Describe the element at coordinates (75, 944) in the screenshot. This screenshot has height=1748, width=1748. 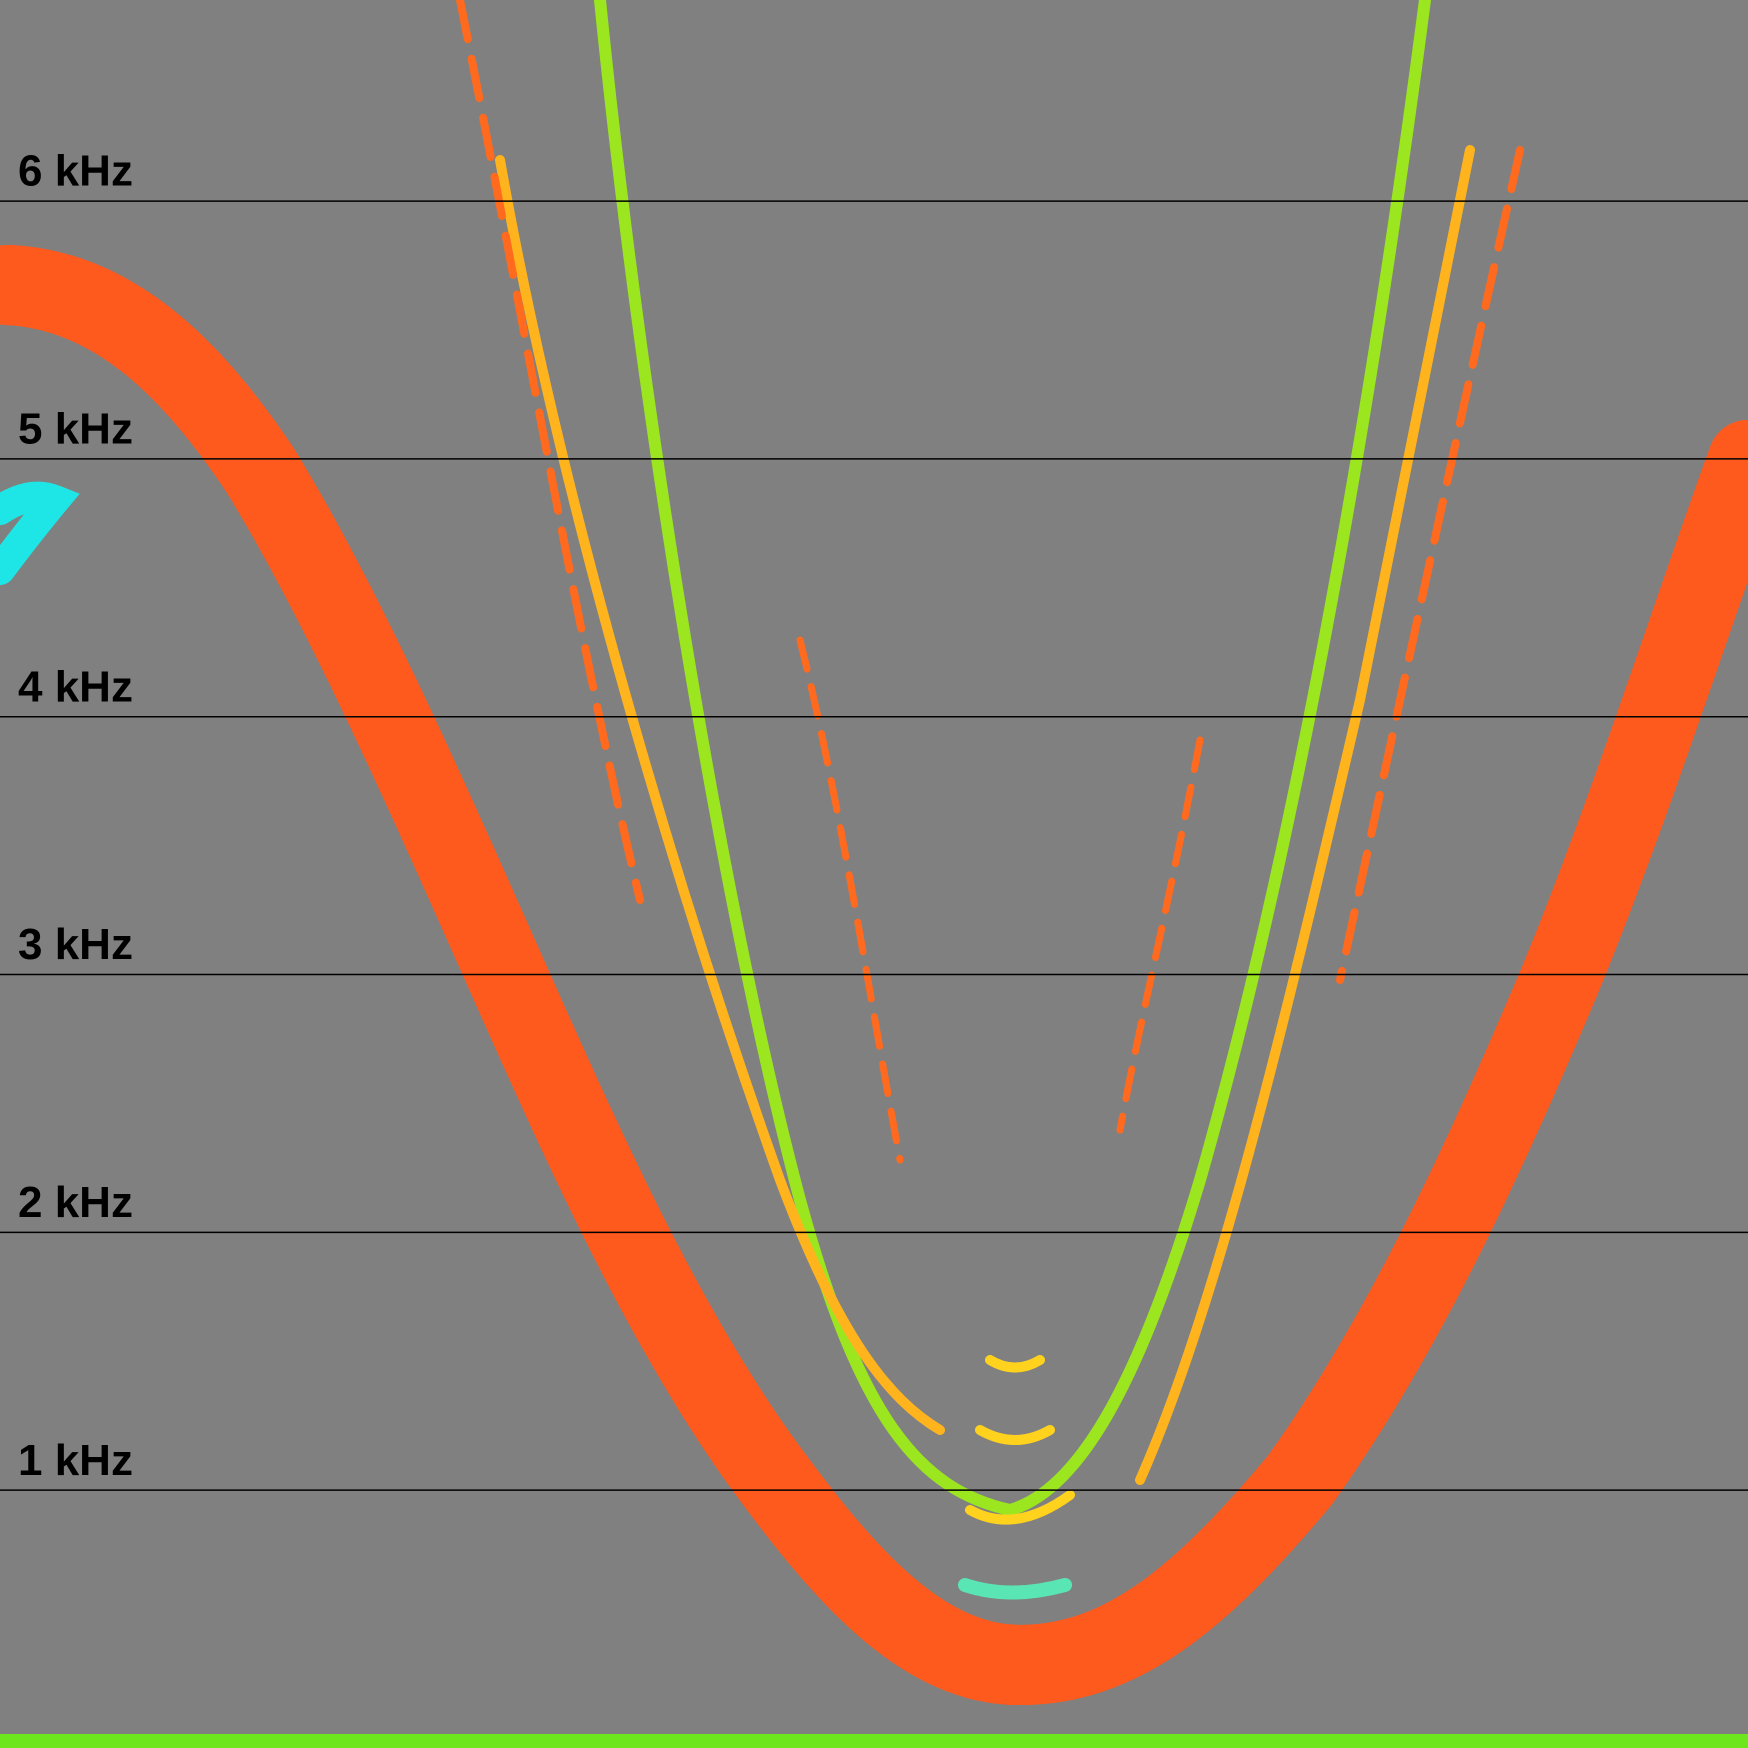
I see `y-tick-label: 3 kHz` at that location.